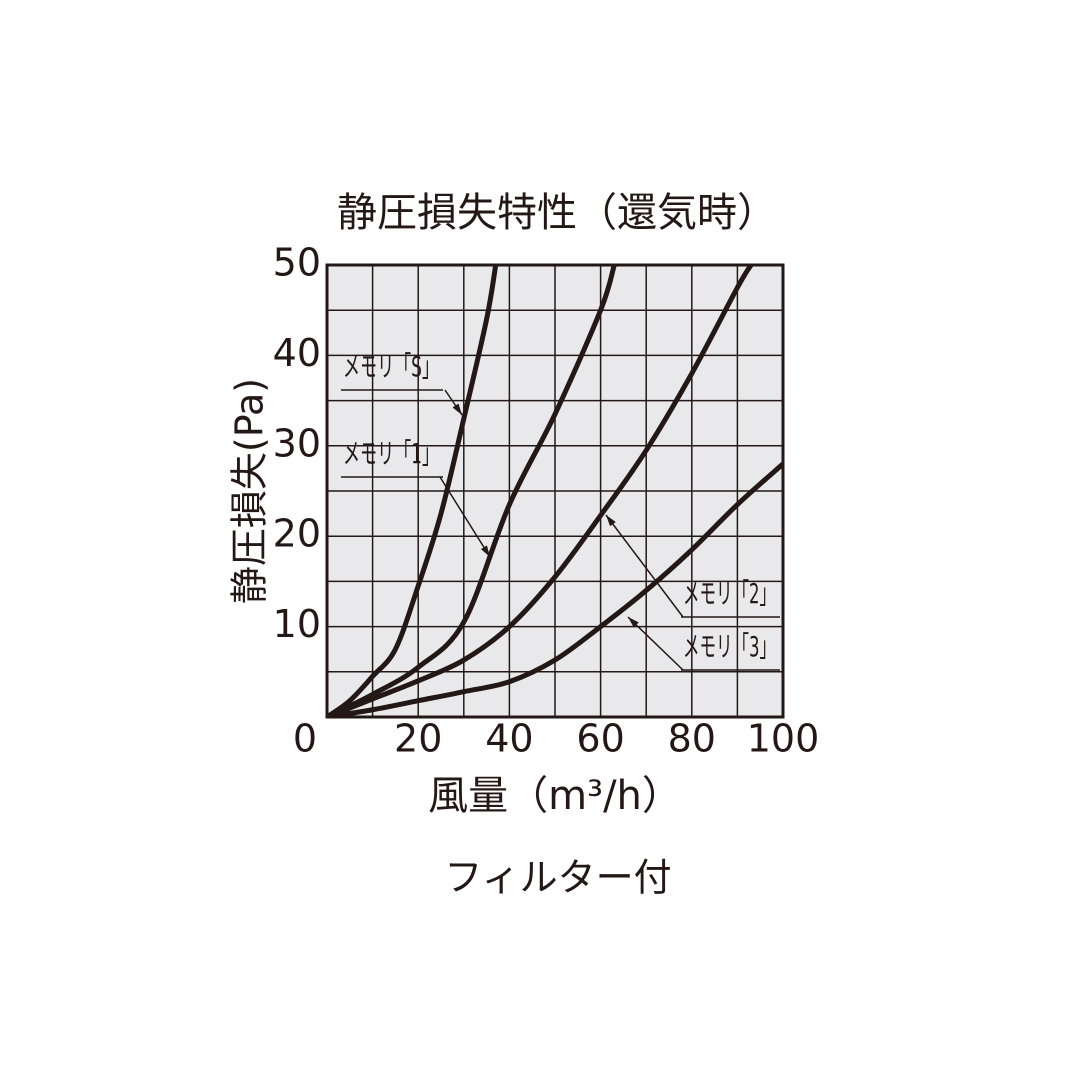 This screenshot has width=1080, height=1080. I want to click on x-tick-label: 60, so click(600, 739).